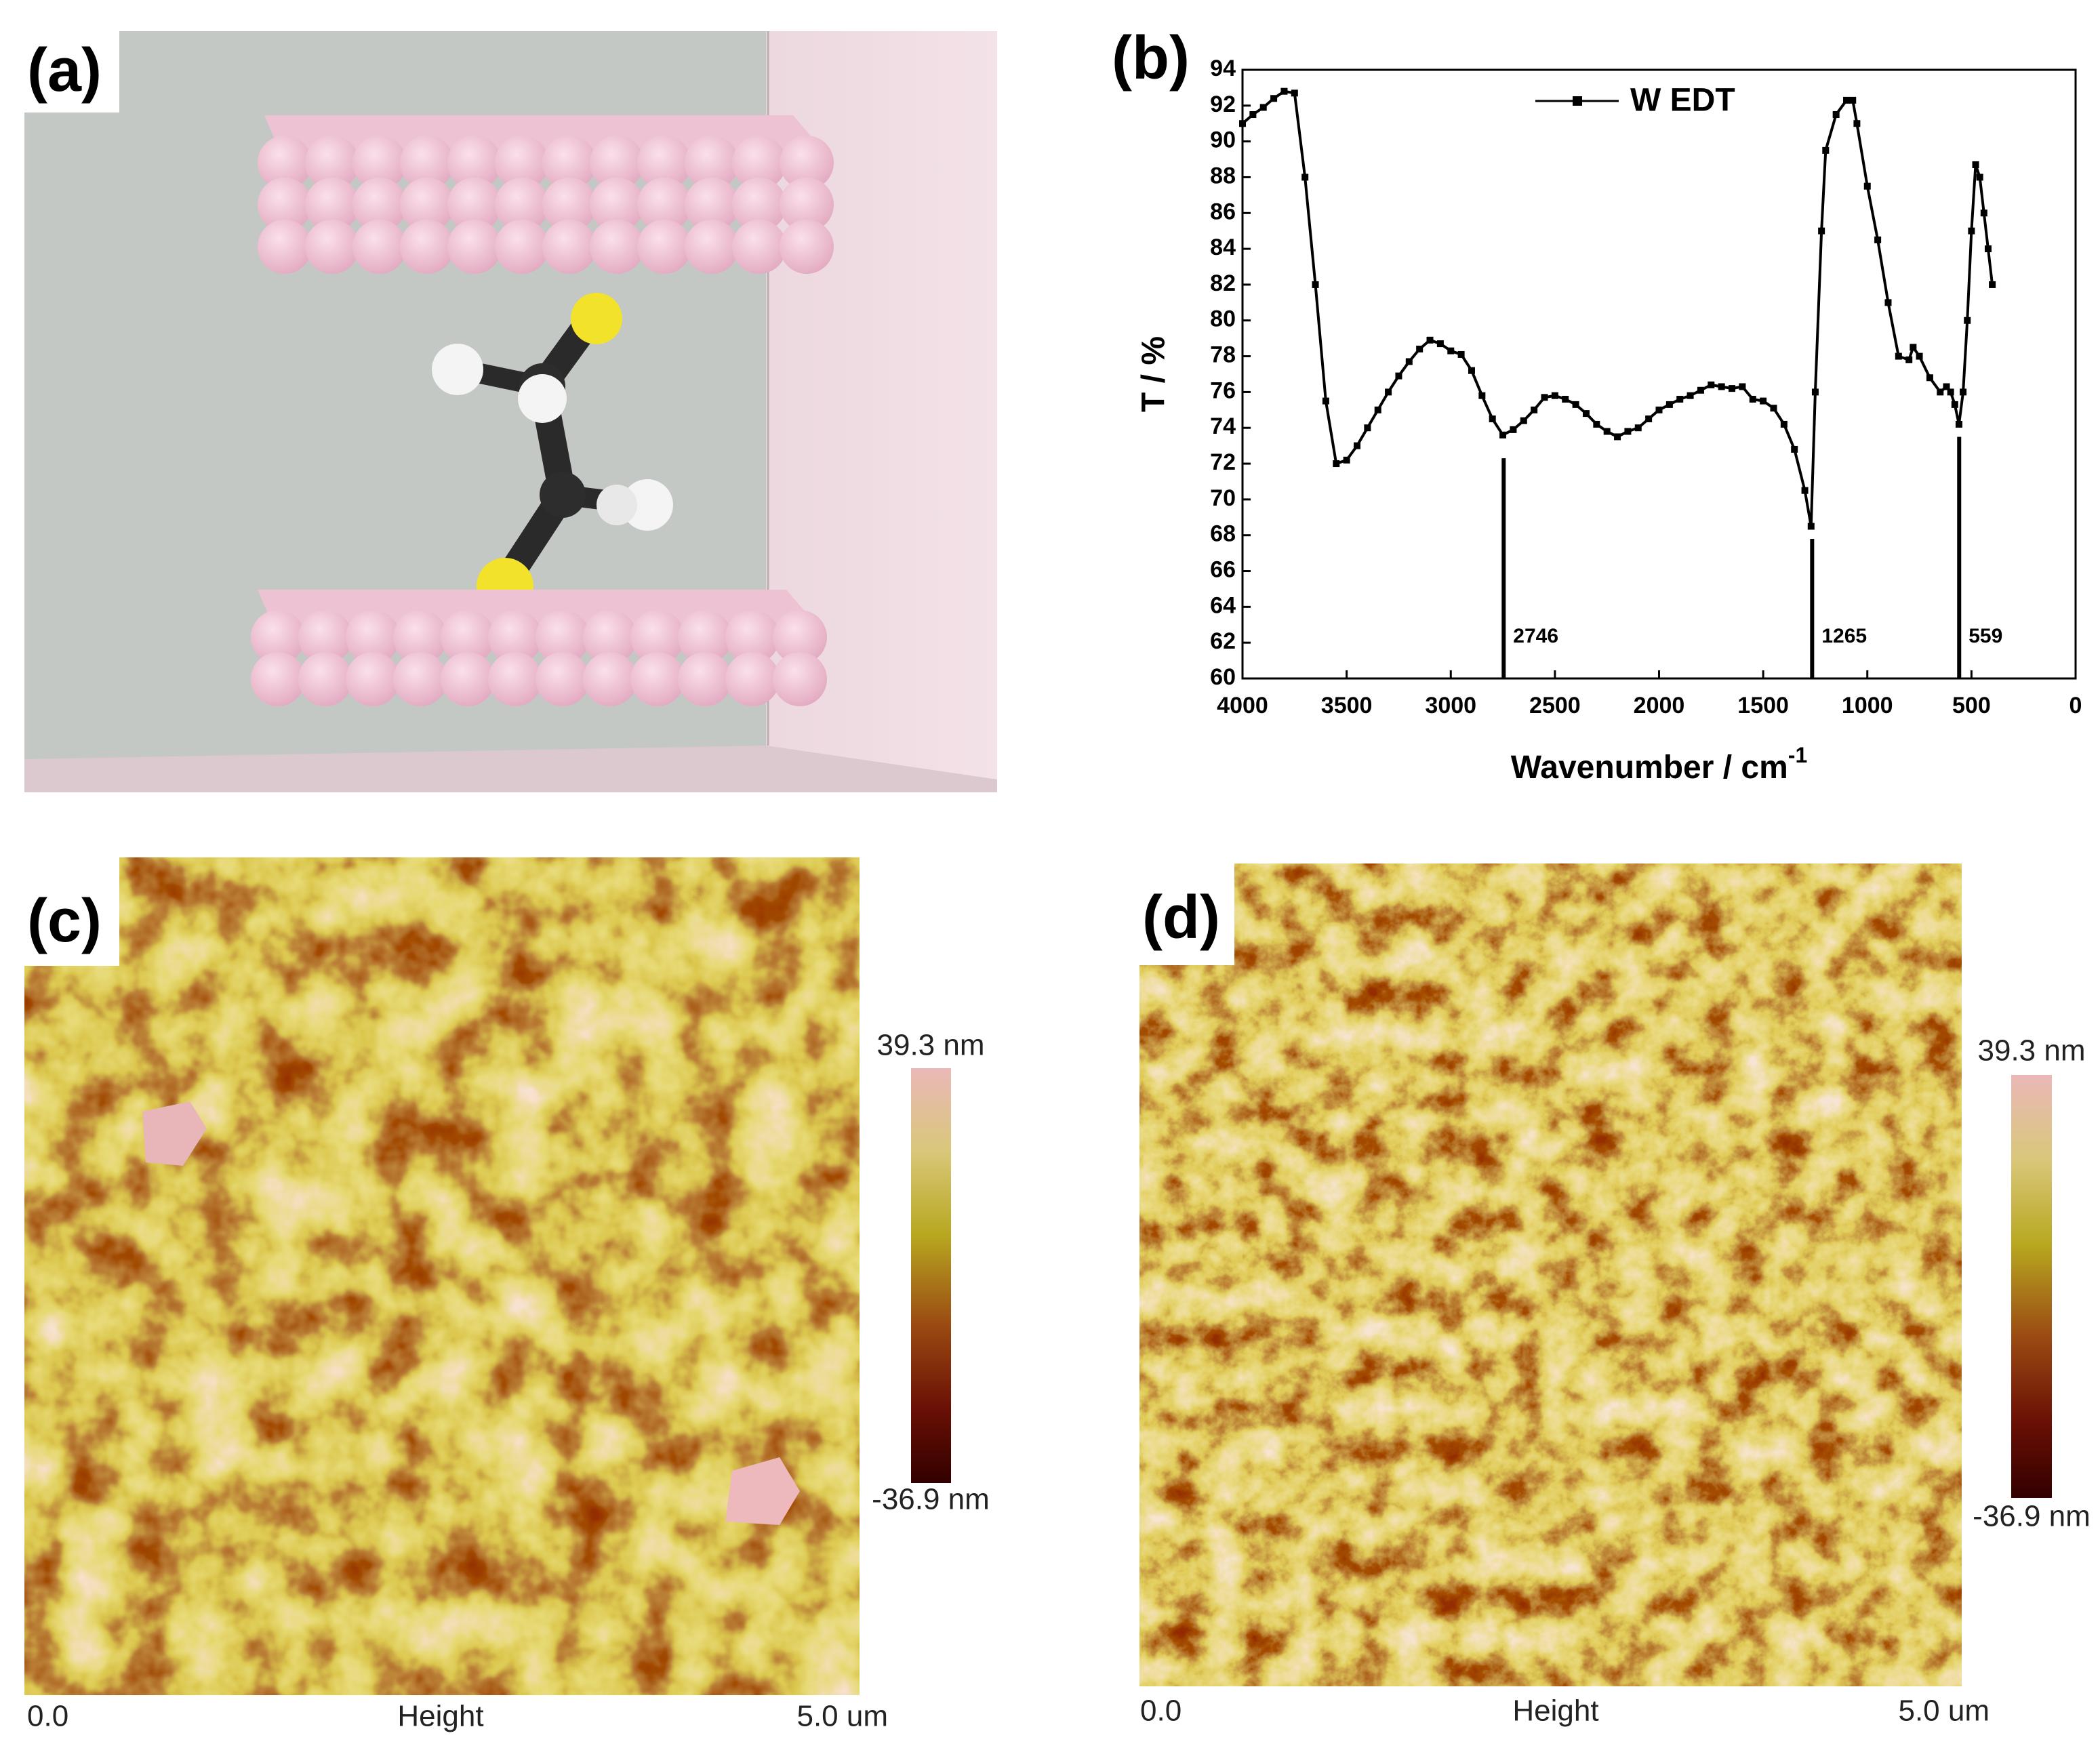 Image resolution: width=2100 pixels, height=1748 pixels. What do you see at coordinates (1659, 764) in the screenshot?
I see `x-axis-title: Wavenumber / cm-1` at bounding box center [1659, 764].